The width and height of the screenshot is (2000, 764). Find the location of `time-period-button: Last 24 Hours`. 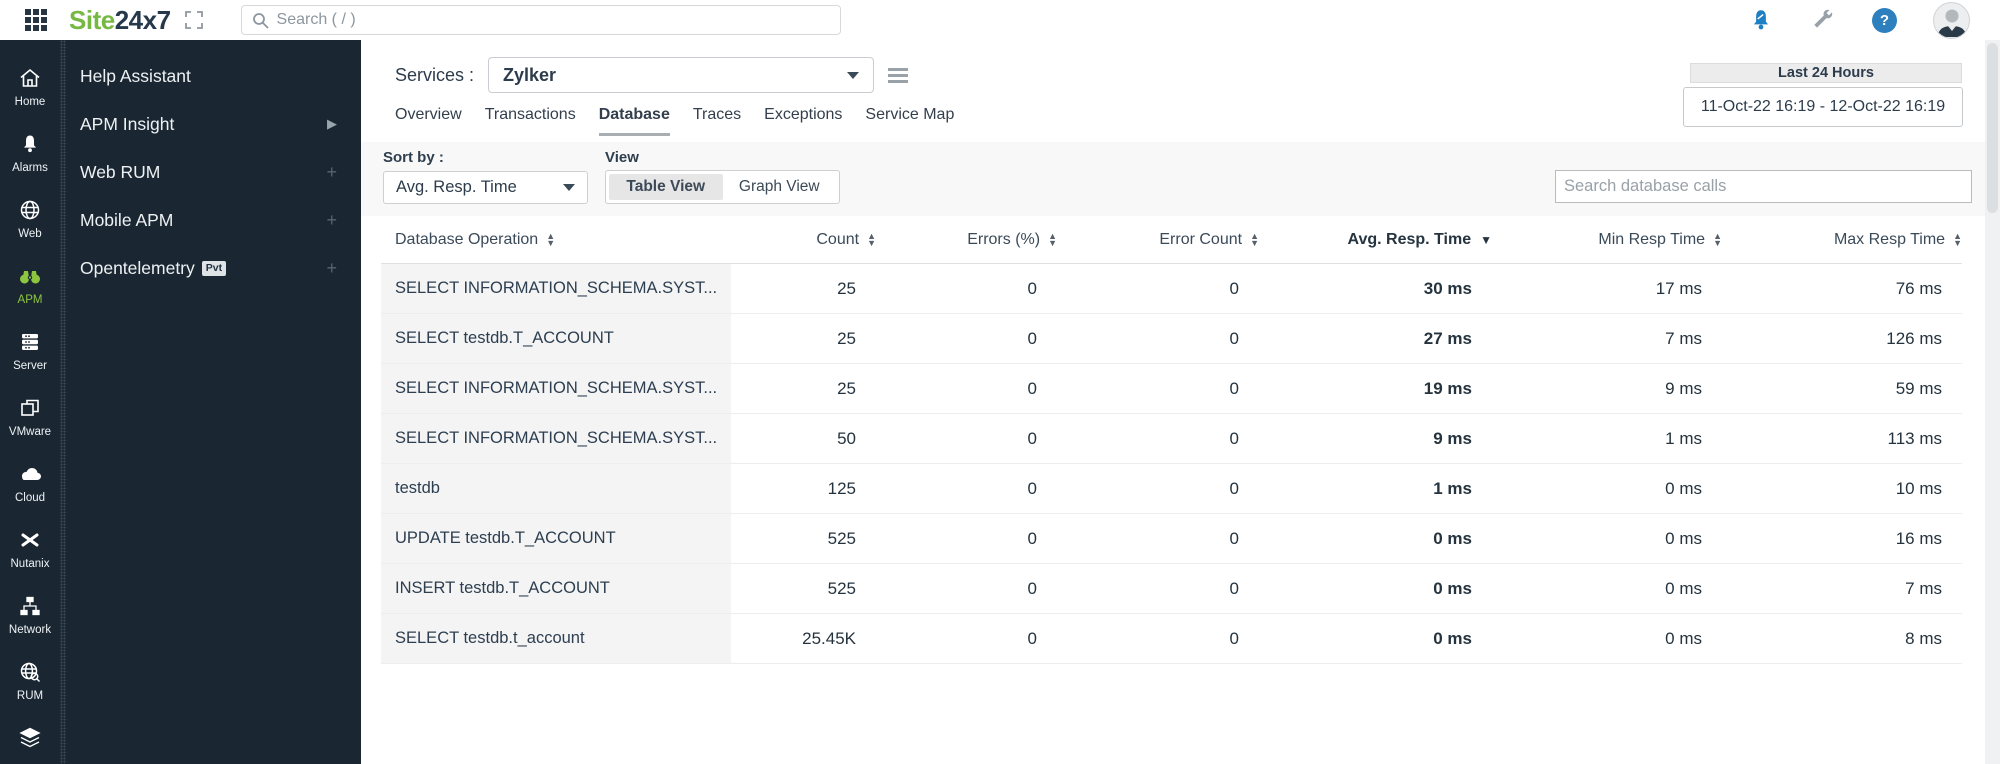

time-period-button: Last 24 Hours is located at coordinates (1826, 73).